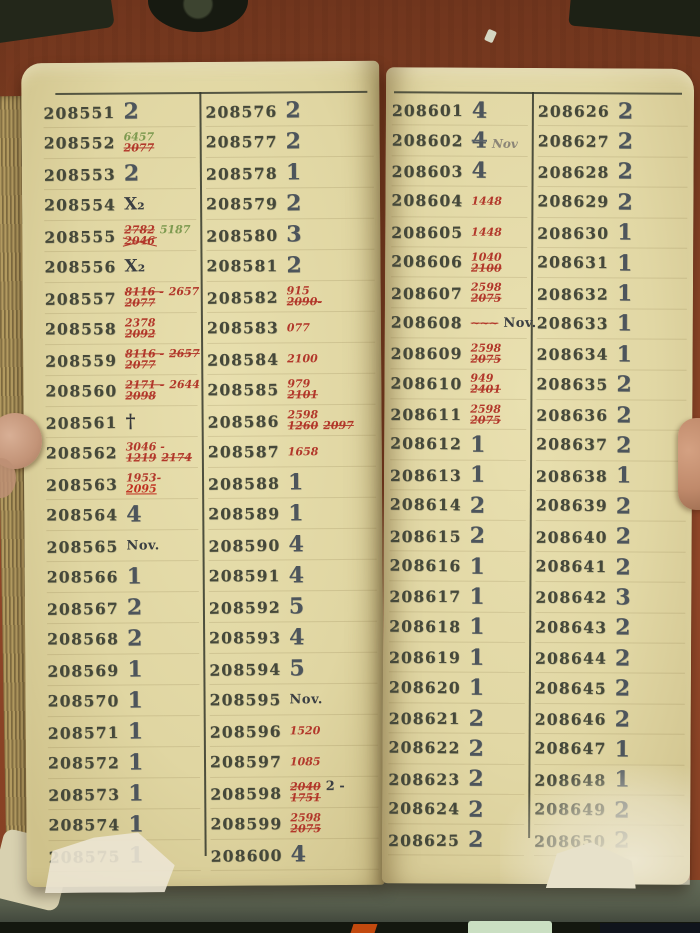 The height and width of the screenshot is (933, 700). What do you see at coordinates (120, 267) in the screenshot?
I see `ledger-row: 208556 X₂` at bounding box center [120, 267].